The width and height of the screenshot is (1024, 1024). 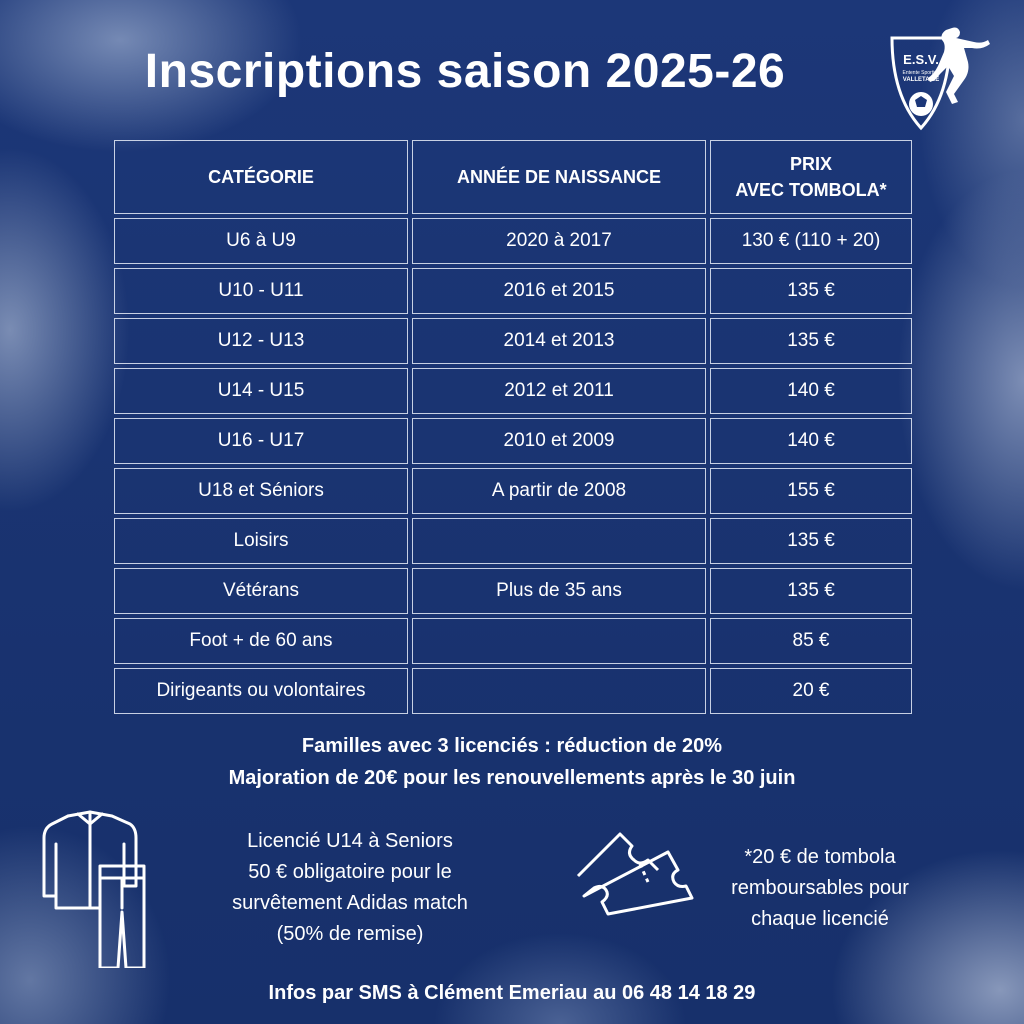 What do you see at coordinates (811, 241) in the screenshot?
I see `cell-price: 130 € (110 + 20)` at bounding box center [811, 241].